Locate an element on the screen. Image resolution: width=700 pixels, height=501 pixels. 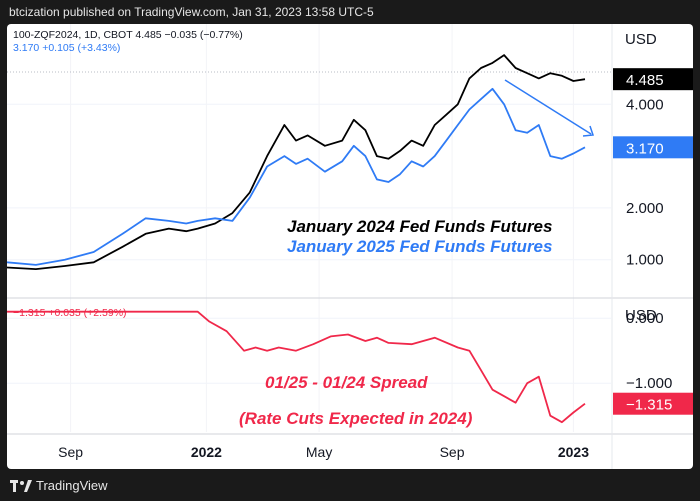
footer-bar: TradingView is located at coordinates (350, 485).